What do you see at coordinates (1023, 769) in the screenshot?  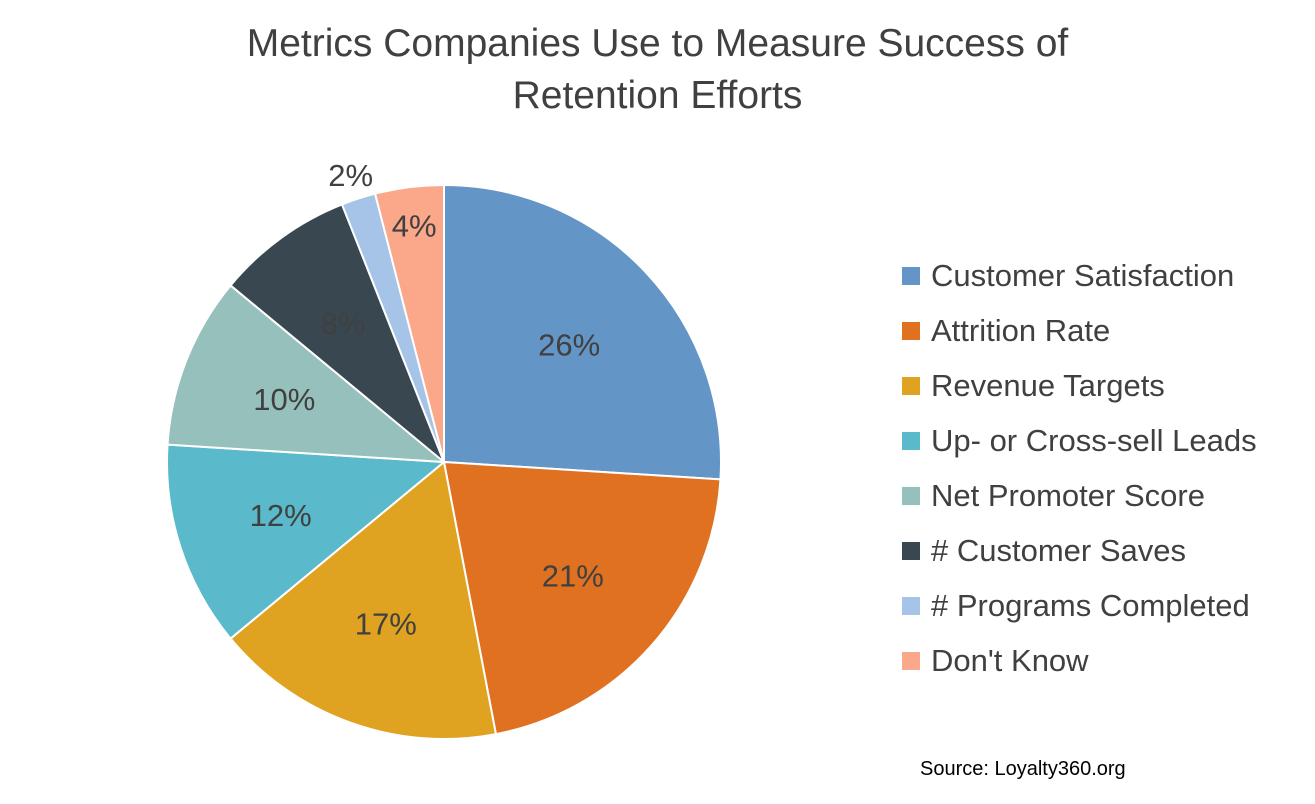 I see `source-note: Source: Loyalty360.org` at bounding box center [1023, 769].